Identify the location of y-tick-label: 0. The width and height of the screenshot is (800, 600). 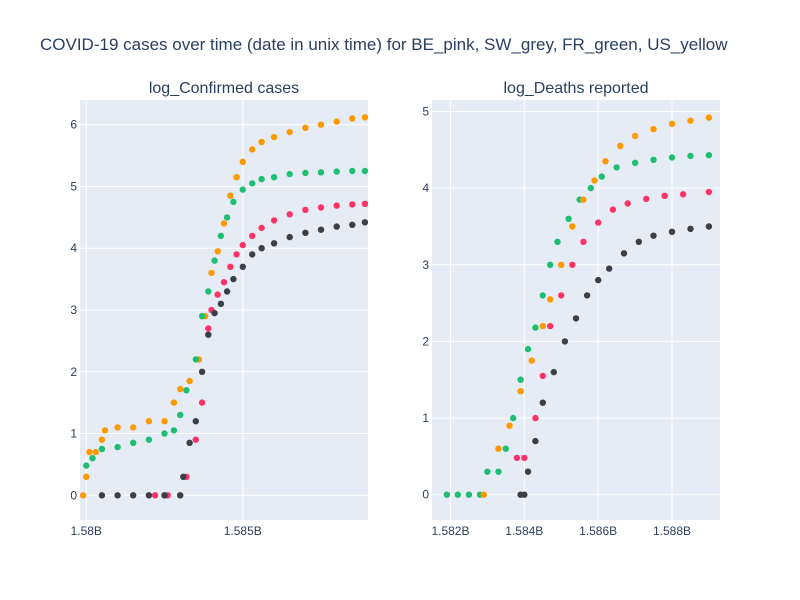
(73, 495).